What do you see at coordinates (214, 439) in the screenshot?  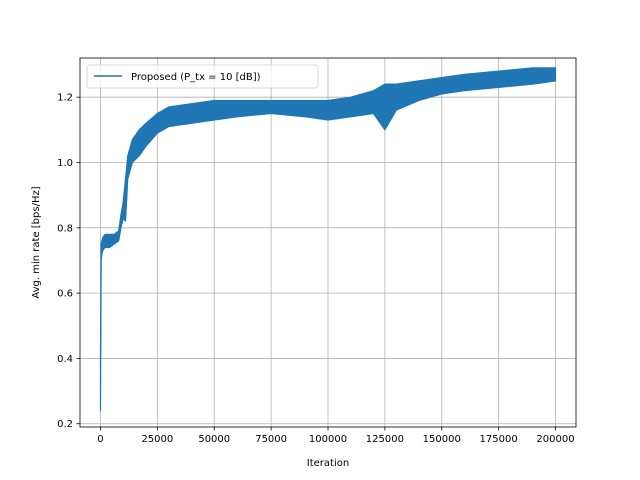 I see `x-tick-label: 50000` at bounding box center [214, 439].